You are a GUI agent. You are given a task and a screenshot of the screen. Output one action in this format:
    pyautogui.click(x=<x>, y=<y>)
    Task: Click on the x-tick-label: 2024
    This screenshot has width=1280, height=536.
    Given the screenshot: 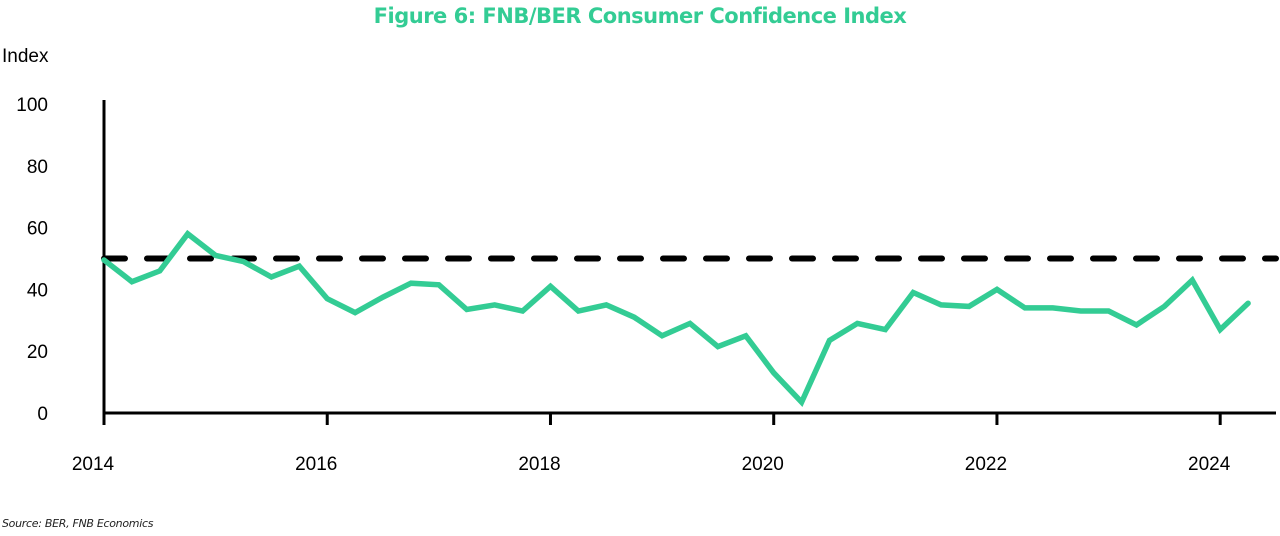 What is the action you would take?
    pyautogui.click(x=1209, y=464)
    